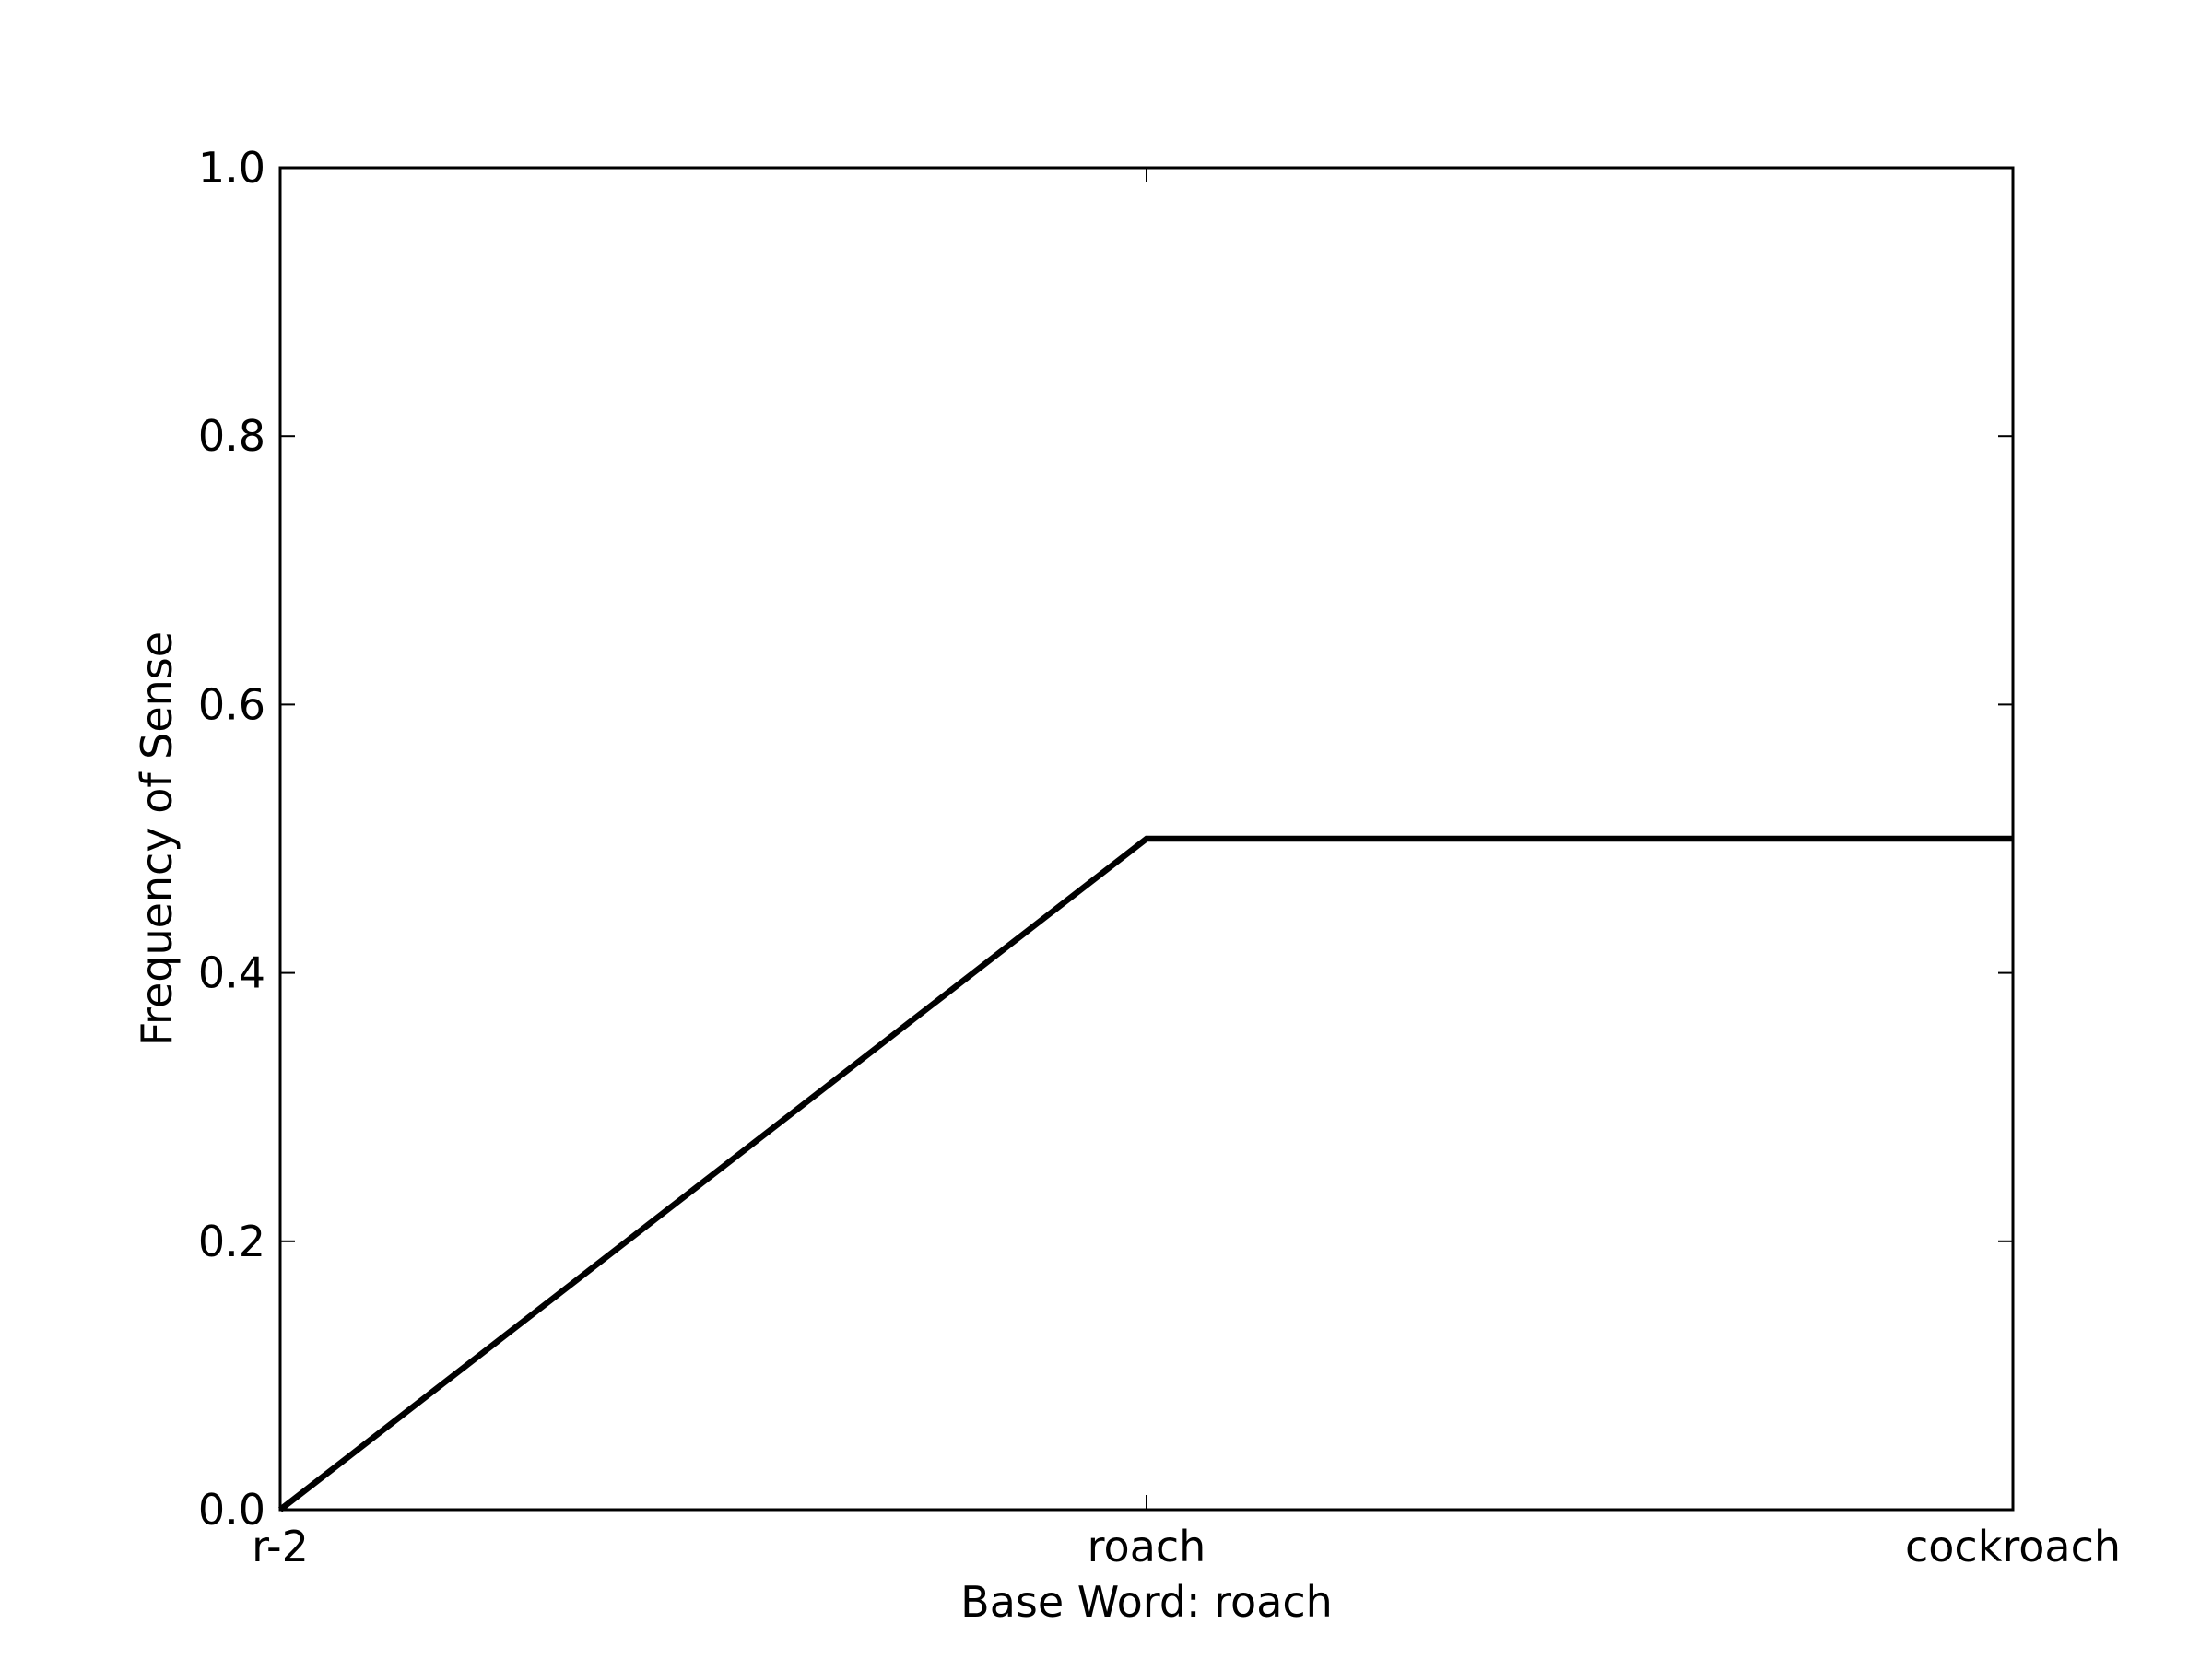  What do you see at coordinates (2013, 1546) in the screenshot?
I see `x-tick-label: cockroach` at bounding box center [2013, 1546].